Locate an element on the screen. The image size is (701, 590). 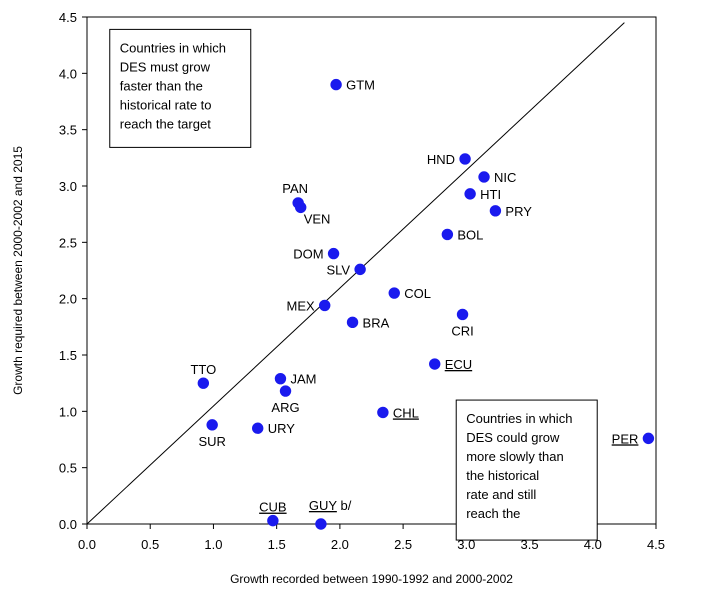
point-ven is located at coordinates (300, 207).